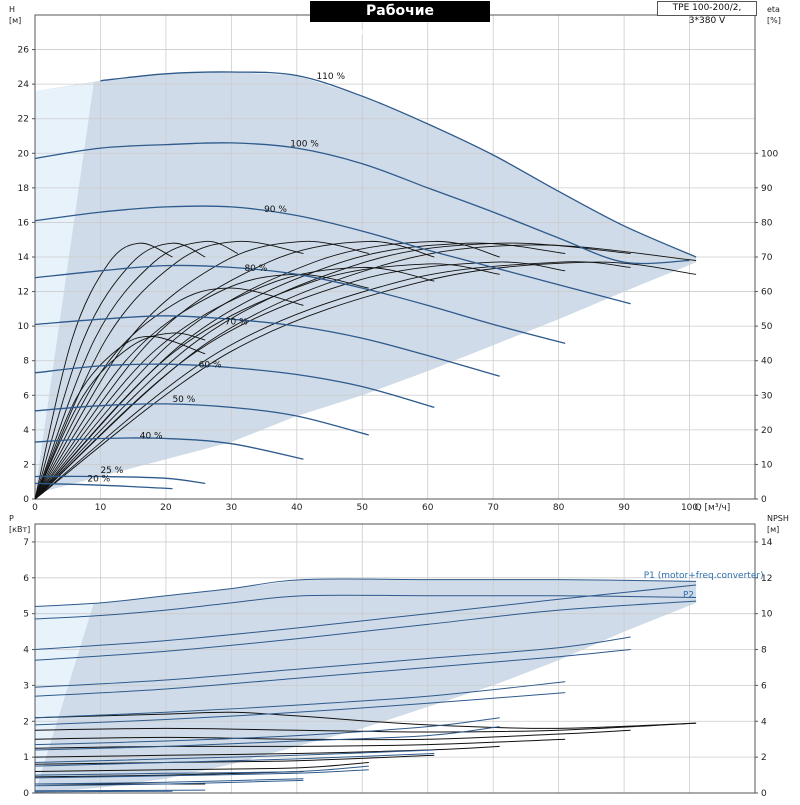 This screenshot has height=805, width=800. What do you see at coordinates (26, 396) in the screenshot?
I see `top-y-tick-label: 6` at bounding box center [26, 396].